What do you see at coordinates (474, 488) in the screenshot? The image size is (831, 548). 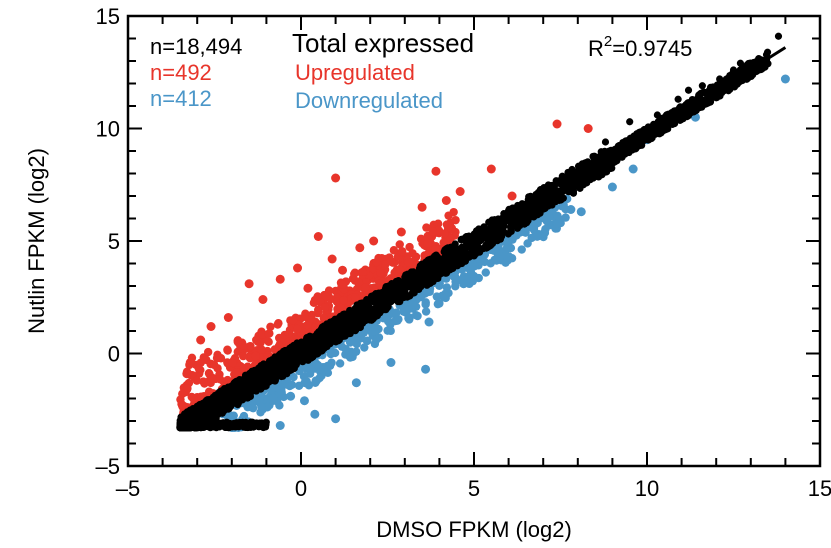 I see `x-tick-label: 5` at bounding box center [474, 488].